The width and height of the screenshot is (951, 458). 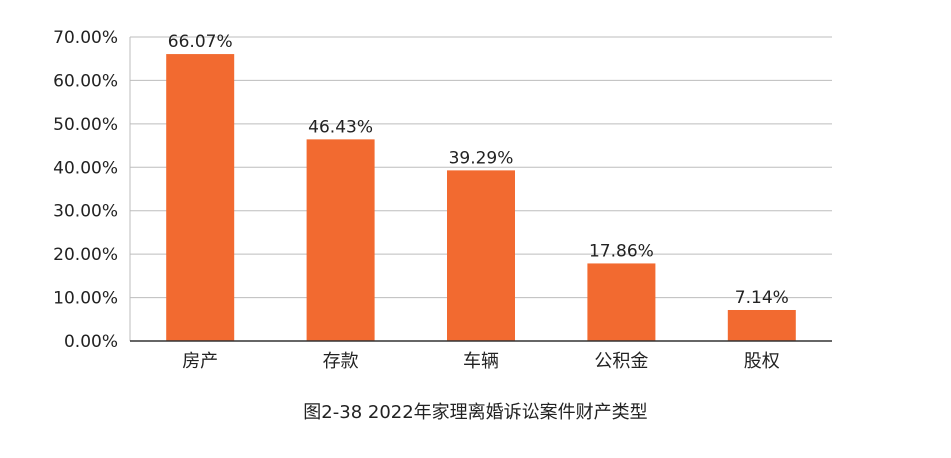 What do you see at coordinates (621, 361) in the screenshot?
I see `x-tick-label: 公积金` at bounding box center [621, 361].